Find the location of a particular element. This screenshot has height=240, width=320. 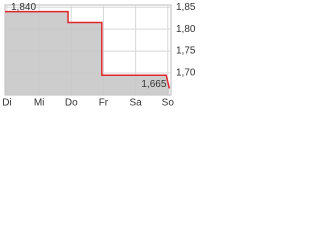

x-tick-label: Sa is located at coordinates (135, 103).